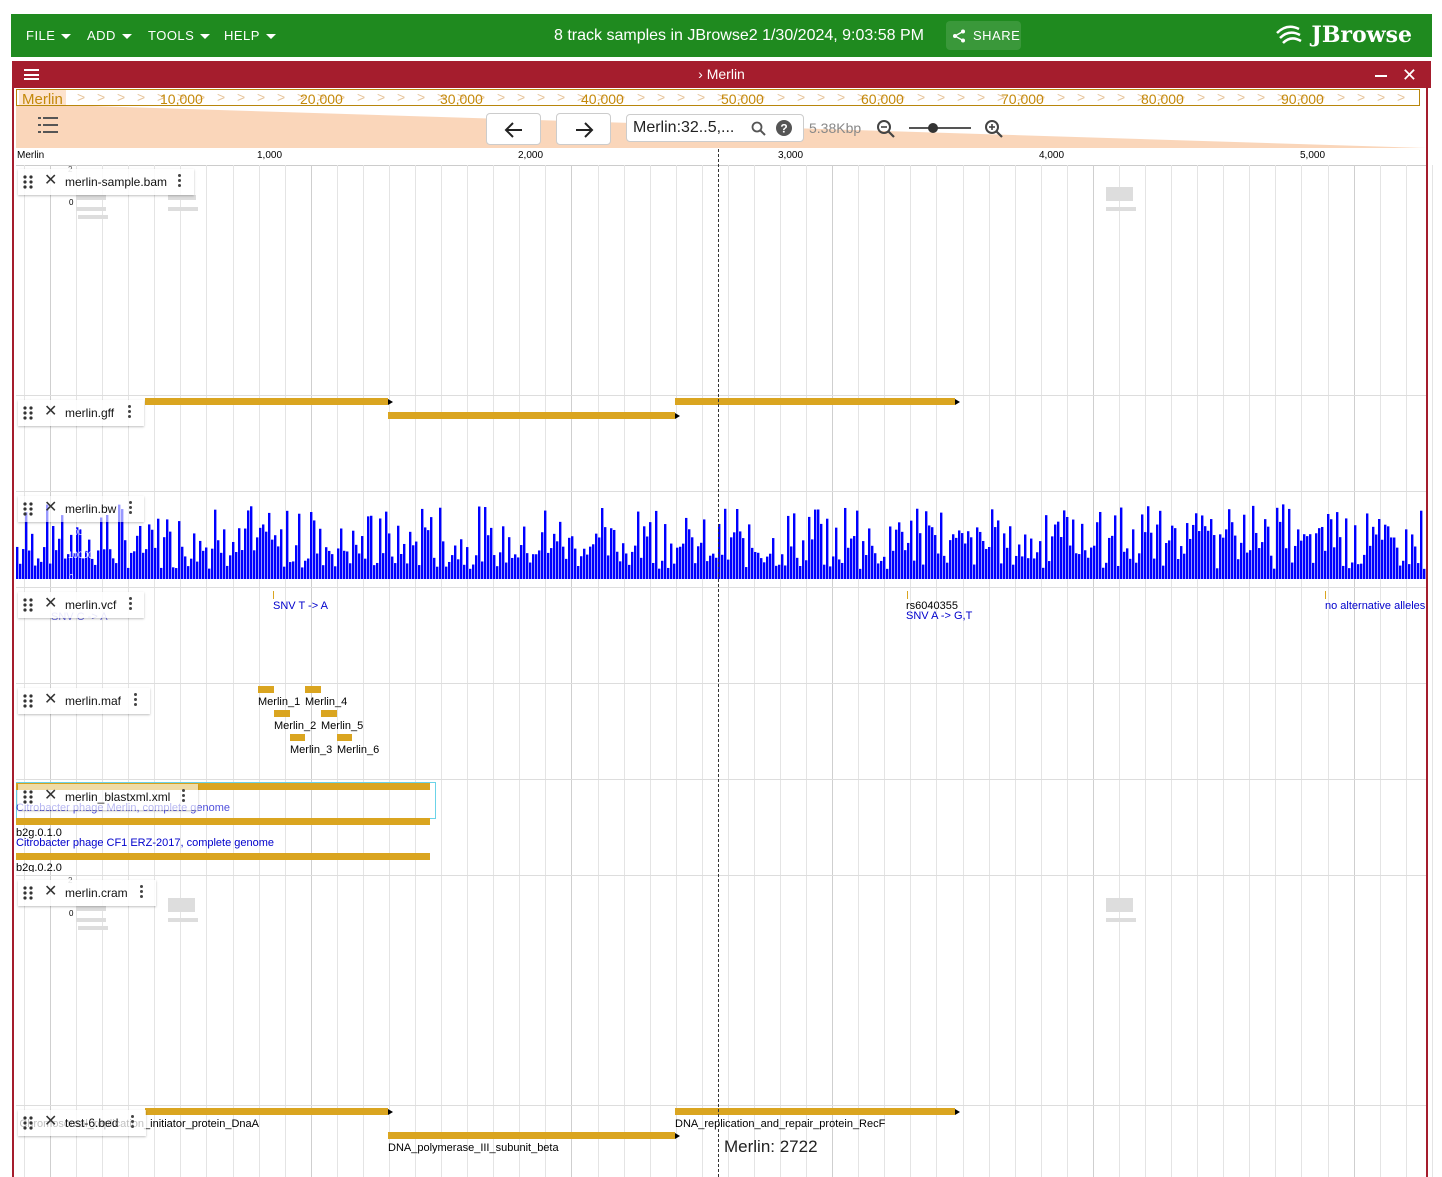  I want to click on view-menu-icon, so click(31, 74).